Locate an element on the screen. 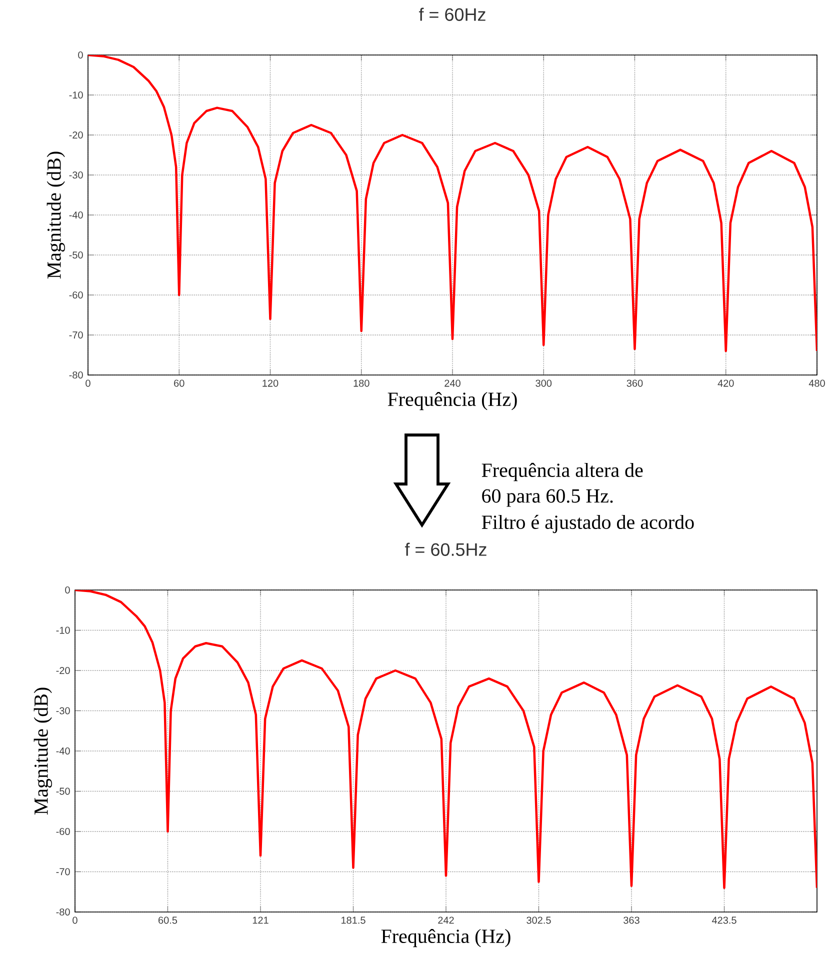  x-tick-label: 180 is located at coordinates (362, 383).